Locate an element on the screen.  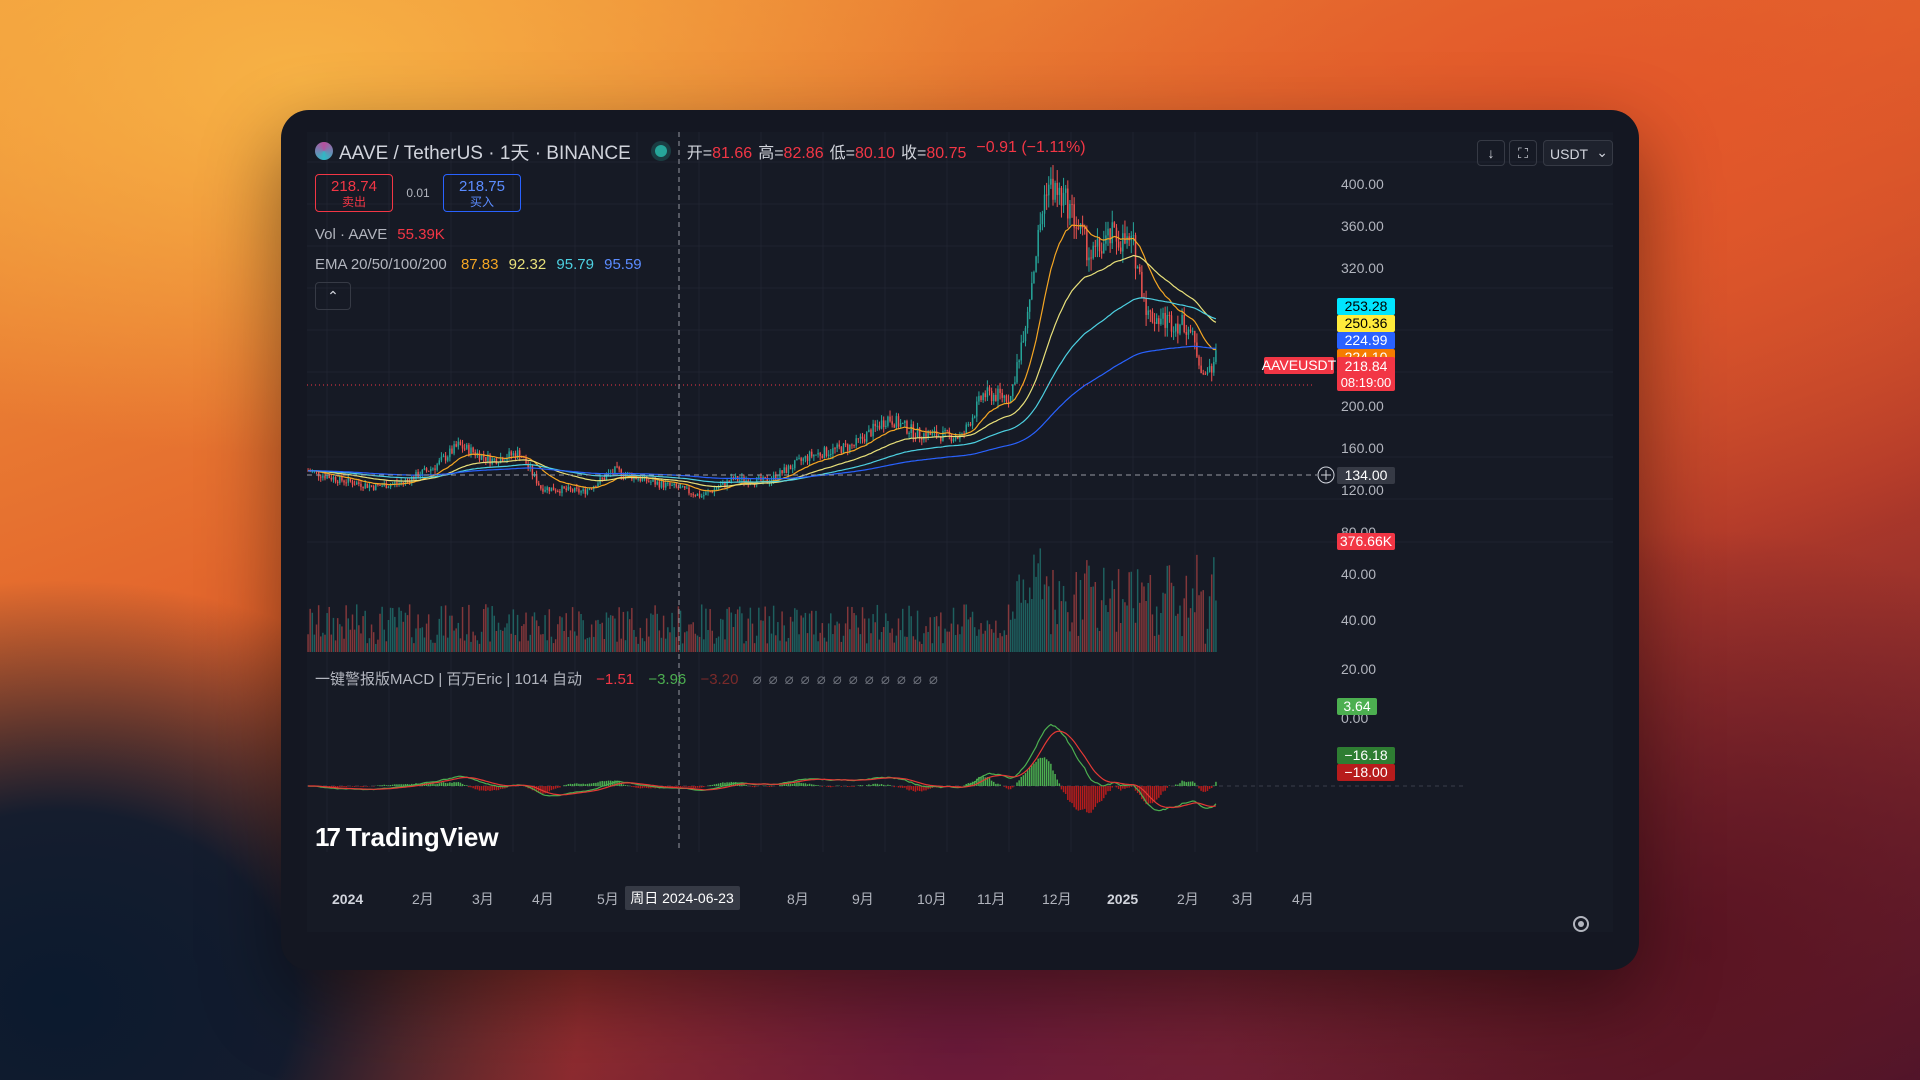
volume-legend: Vol · AAVE 55.39K is located at coordinates (380, 234).